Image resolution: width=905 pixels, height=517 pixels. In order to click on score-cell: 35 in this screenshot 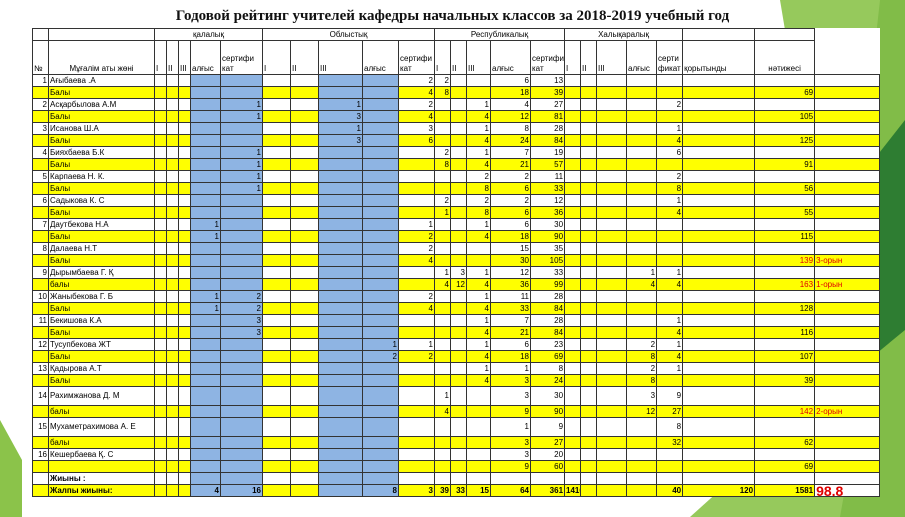, I will do `click(547, 248)`.